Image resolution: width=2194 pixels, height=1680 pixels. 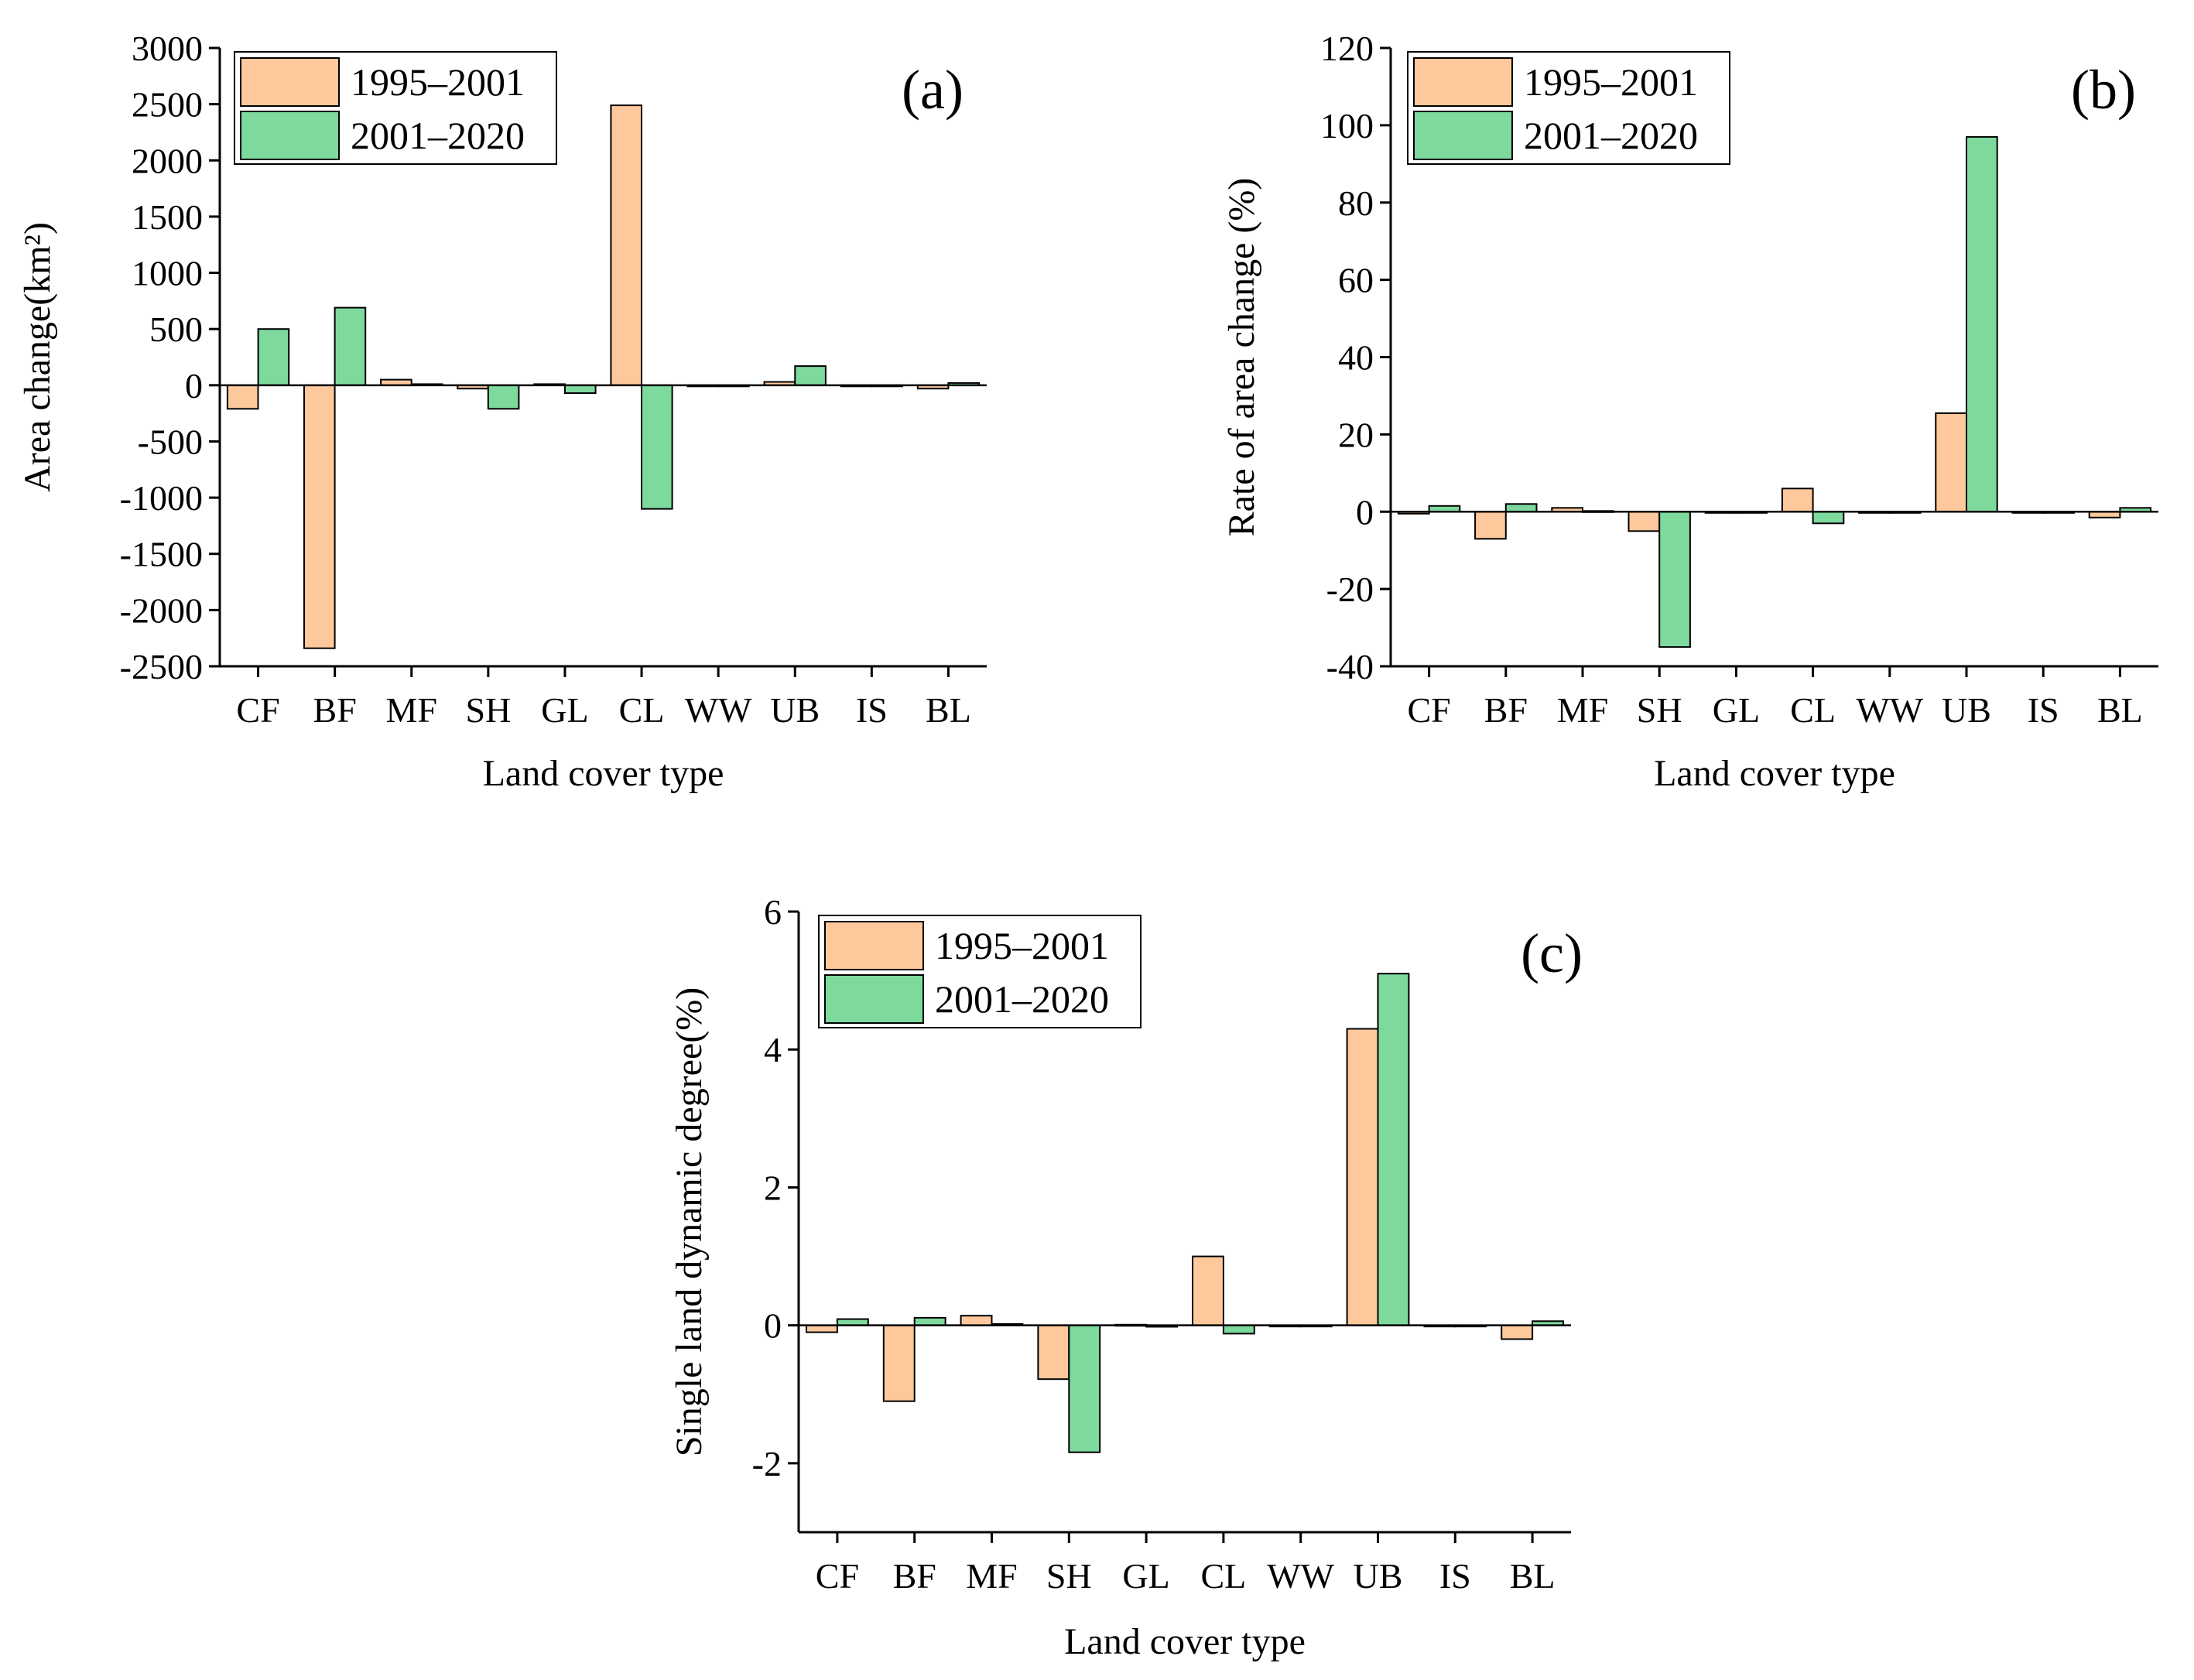 What do you see at coordinates (1506, 710) in the screenshot?
I see `x-tick-label-b-bf: BF` at bounding box center [1506, 710].